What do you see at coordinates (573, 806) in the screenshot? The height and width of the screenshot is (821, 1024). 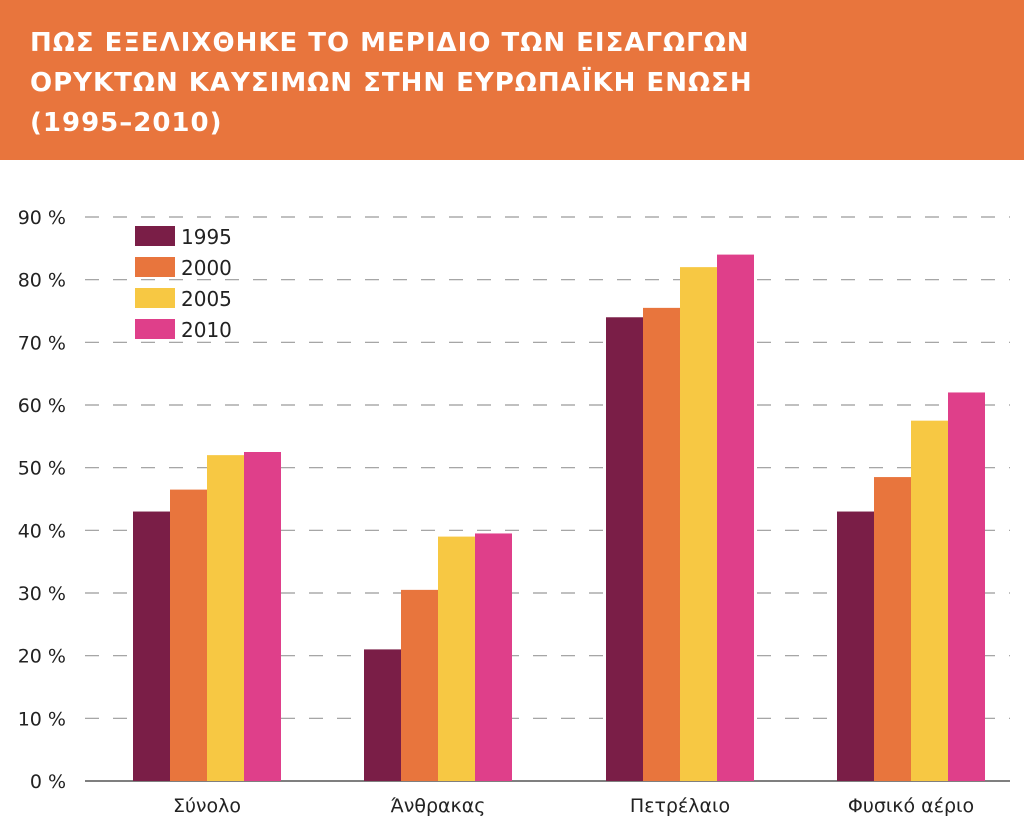 I see `x-axis-categories: Σύνολο Άνθρακας Πετρέλαιο Φυσικό αέριο` at bounding box center [573, 806].